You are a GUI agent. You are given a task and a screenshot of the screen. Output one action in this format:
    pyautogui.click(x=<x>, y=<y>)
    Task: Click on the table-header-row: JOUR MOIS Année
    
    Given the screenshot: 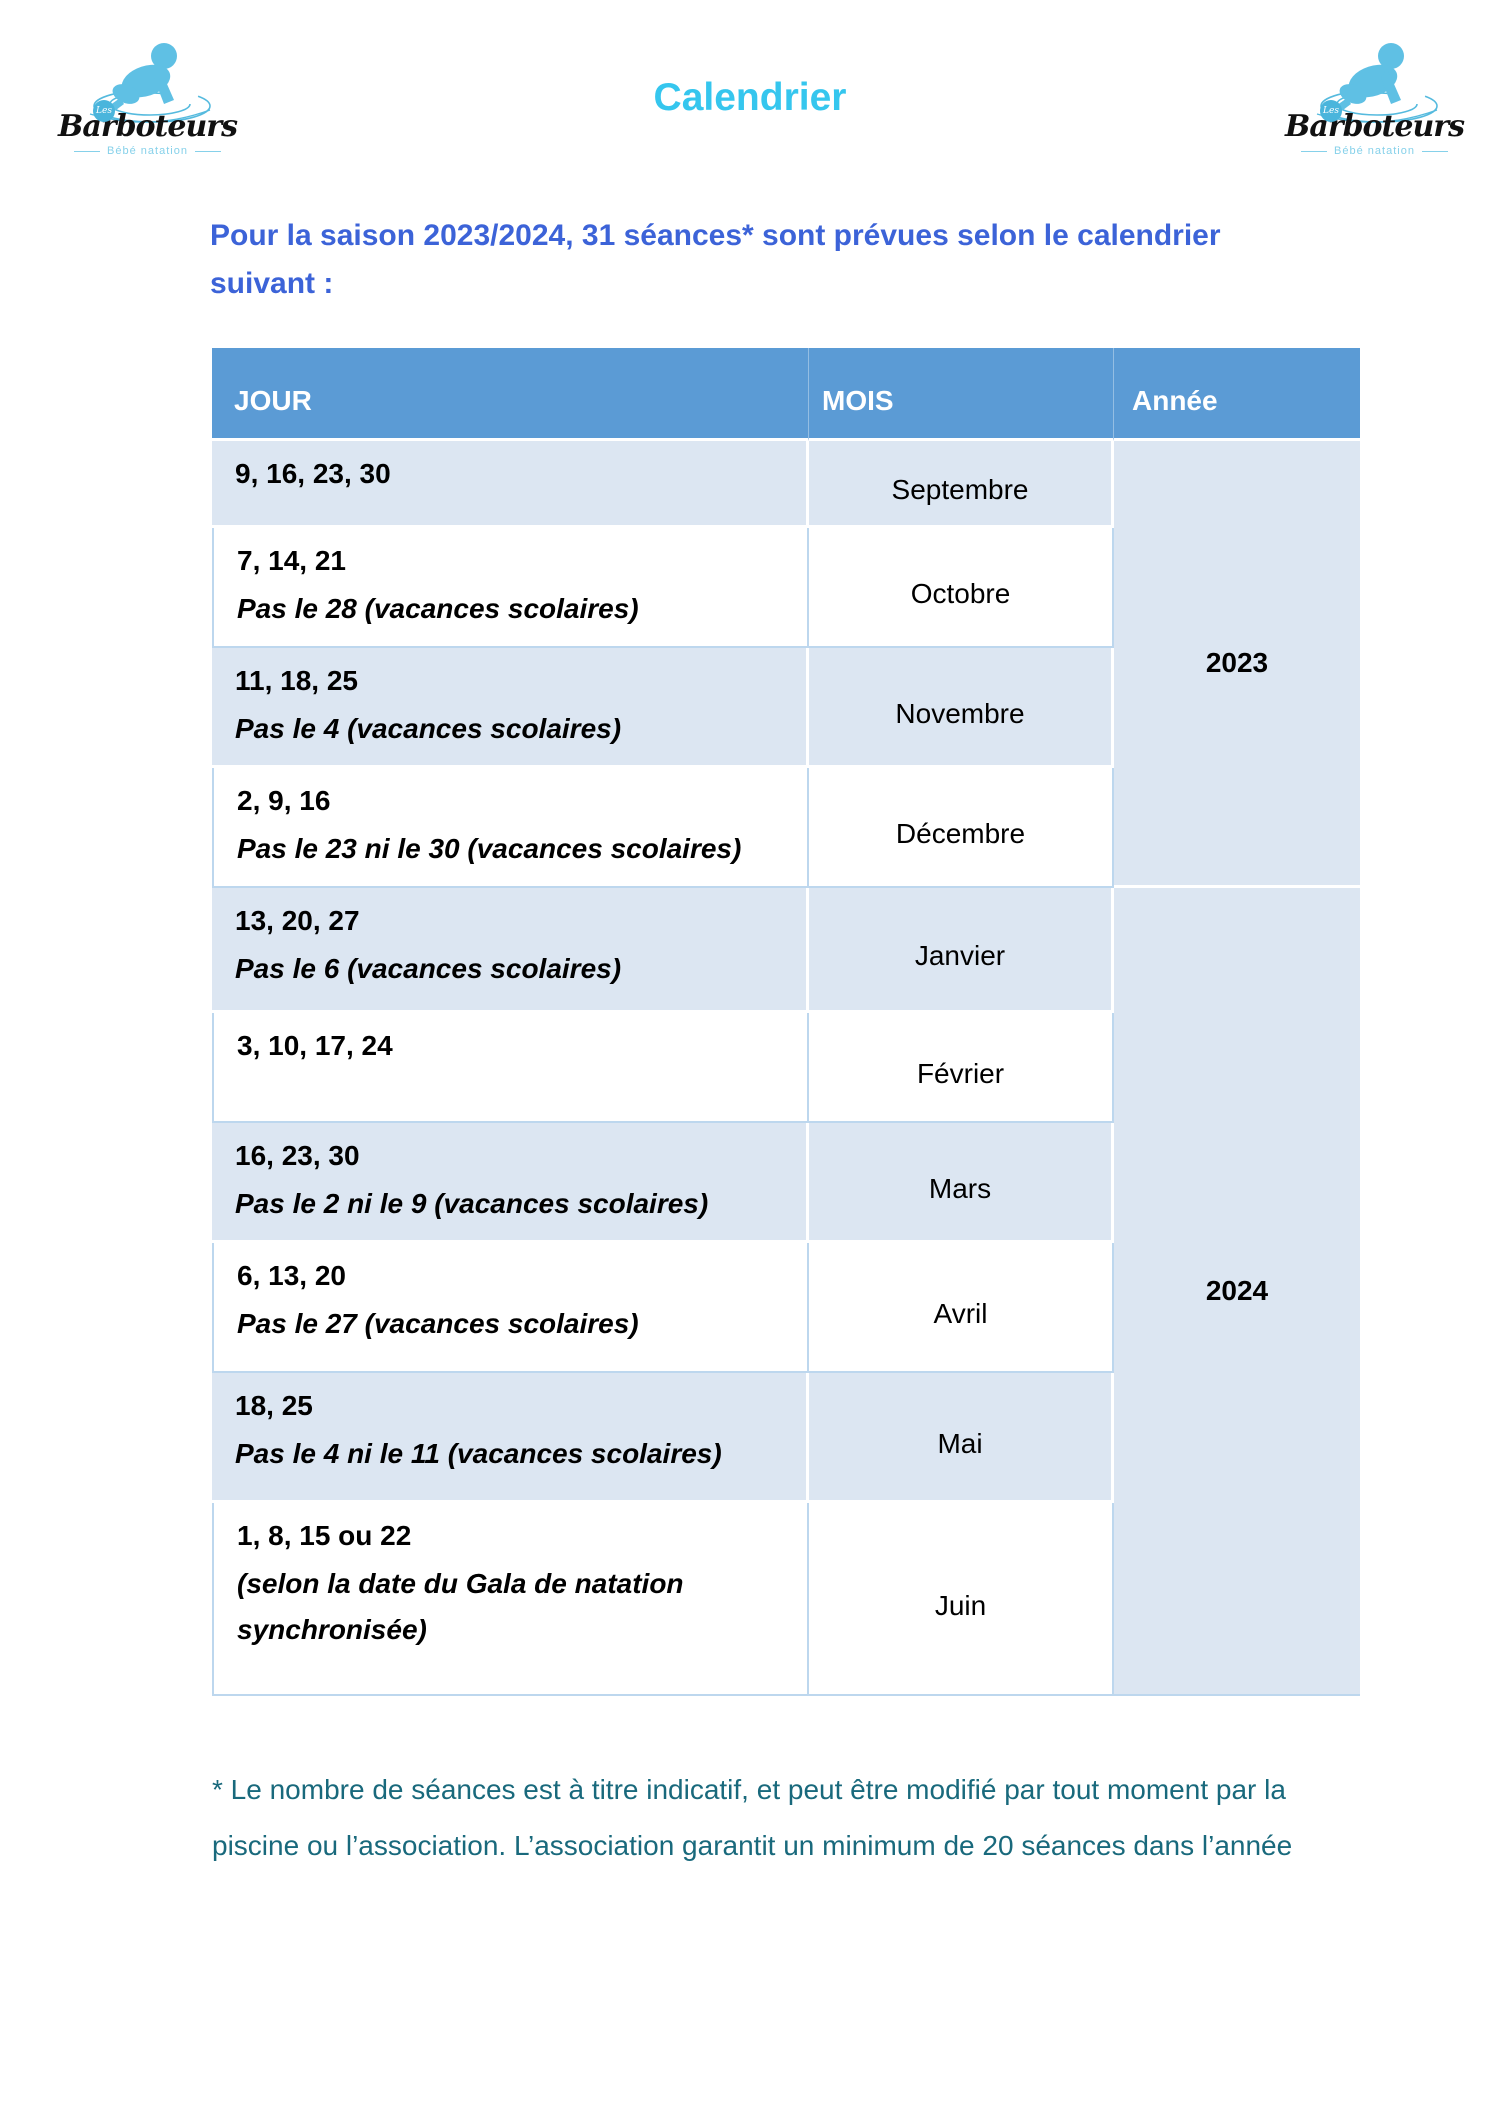 What is the action you would take?
    pyautogui.click(x=786, y=394)
    